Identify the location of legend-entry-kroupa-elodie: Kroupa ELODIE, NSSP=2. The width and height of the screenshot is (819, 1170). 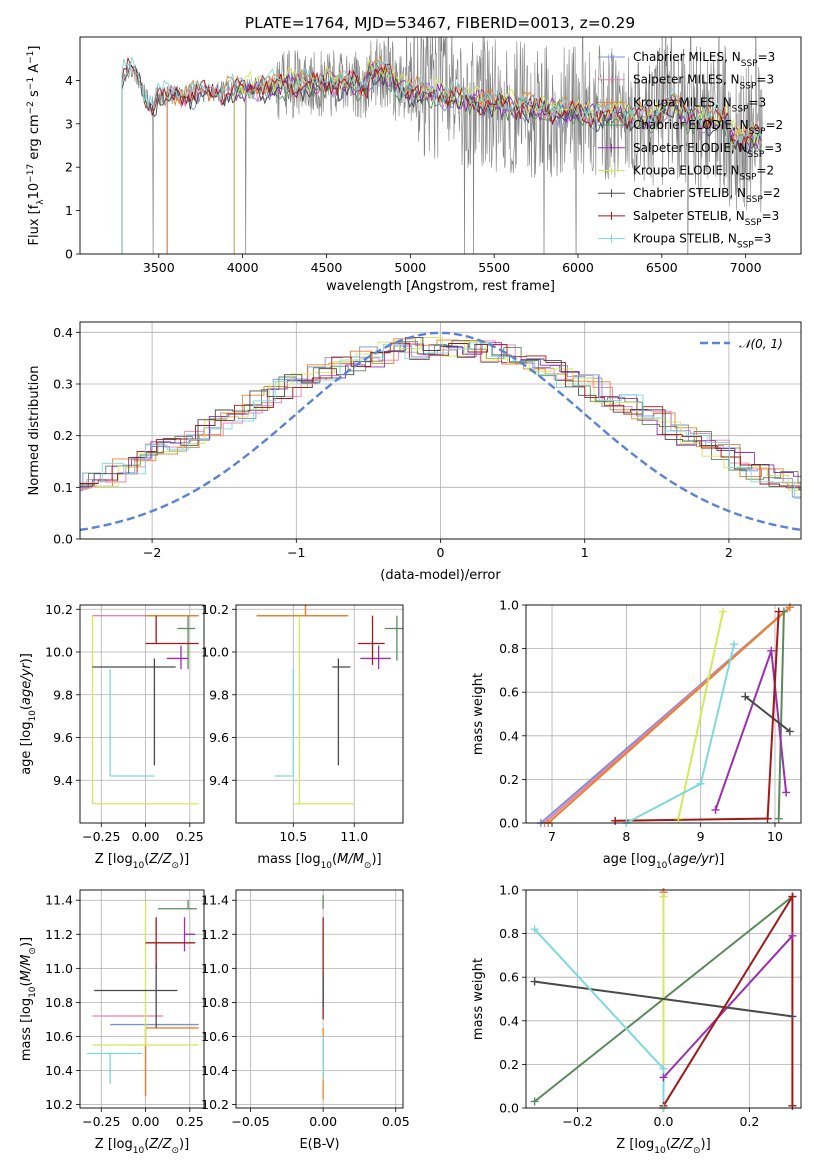
(703, 173).